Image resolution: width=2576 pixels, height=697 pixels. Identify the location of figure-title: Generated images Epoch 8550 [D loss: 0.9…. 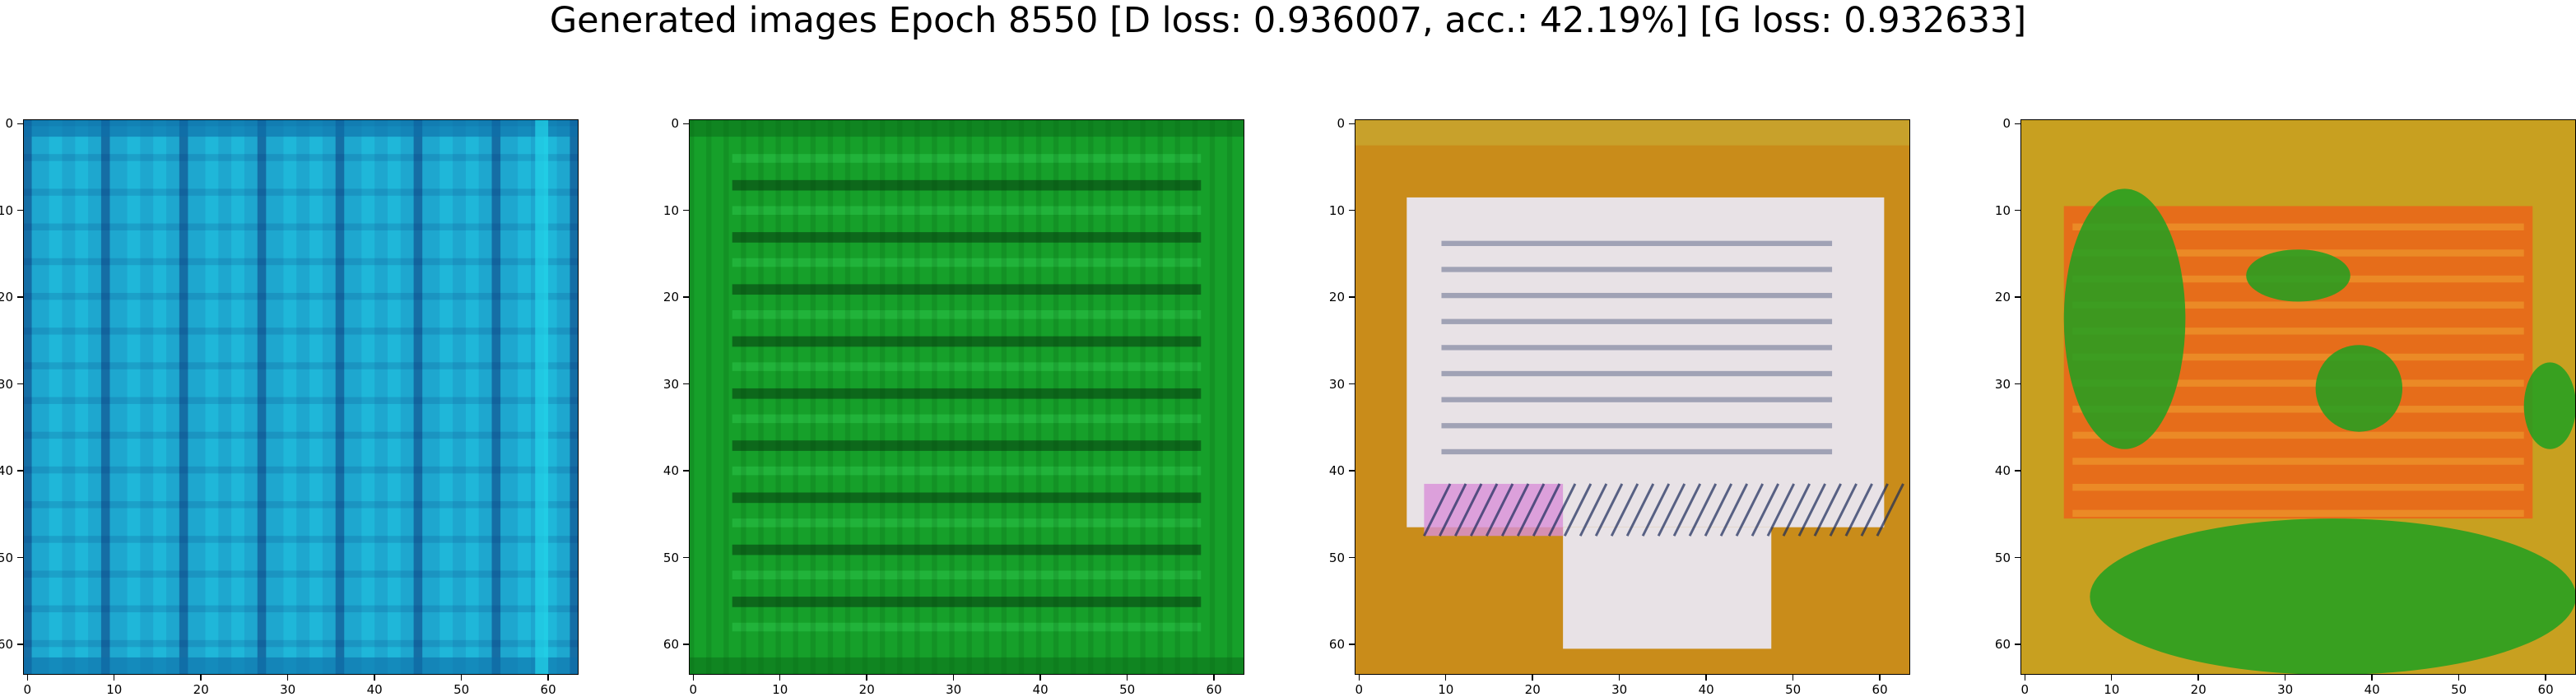
(1288, 20).